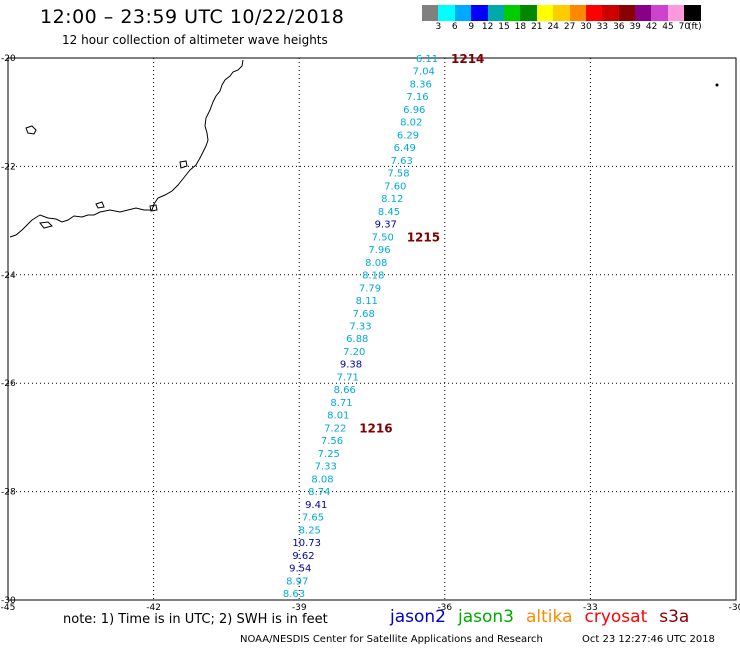 The image size is (740, 650). What do you see at coordinates (351, 365) in the screenshot?
I see `swh-value-label: 9.38` at bounding box center [351, 365].